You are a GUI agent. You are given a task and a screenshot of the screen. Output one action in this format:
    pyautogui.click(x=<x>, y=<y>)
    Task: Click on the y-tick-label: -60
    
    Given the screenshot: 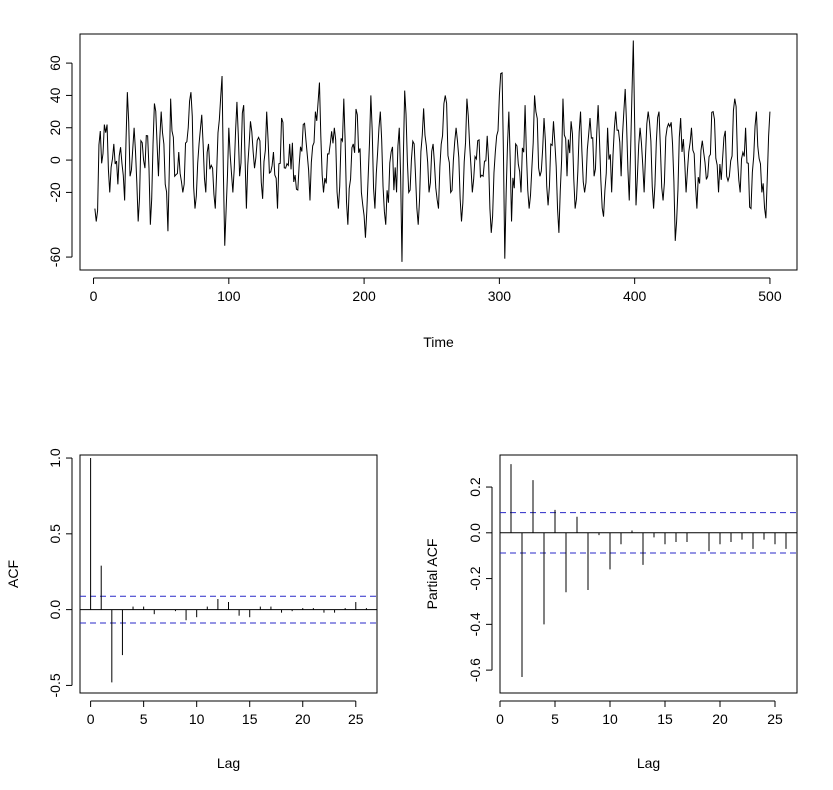 What is the action you would take?
    pyautogui.click(x=55, y=257)
    